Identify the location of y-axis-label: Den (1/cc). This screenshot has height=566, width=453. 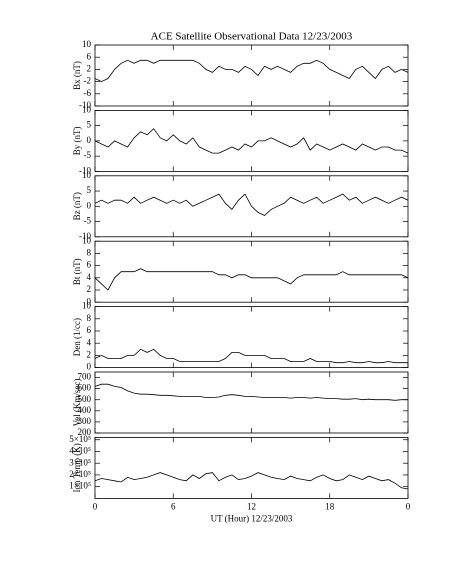
(77, 337).